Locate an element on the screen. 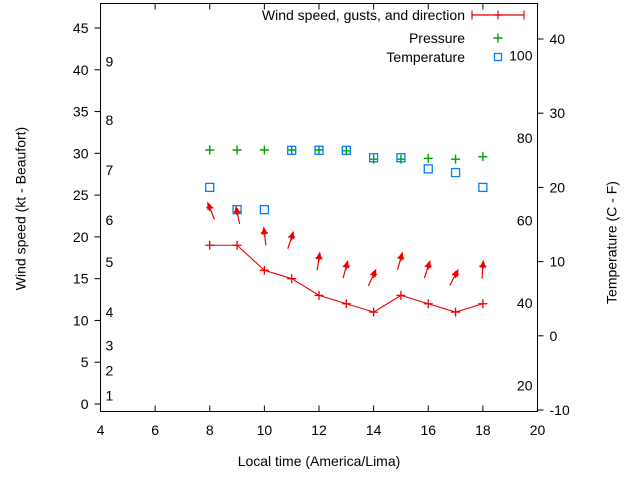  legend-label-wind: Wind speed, gusts, and direction is located at coordinates (363, 15).